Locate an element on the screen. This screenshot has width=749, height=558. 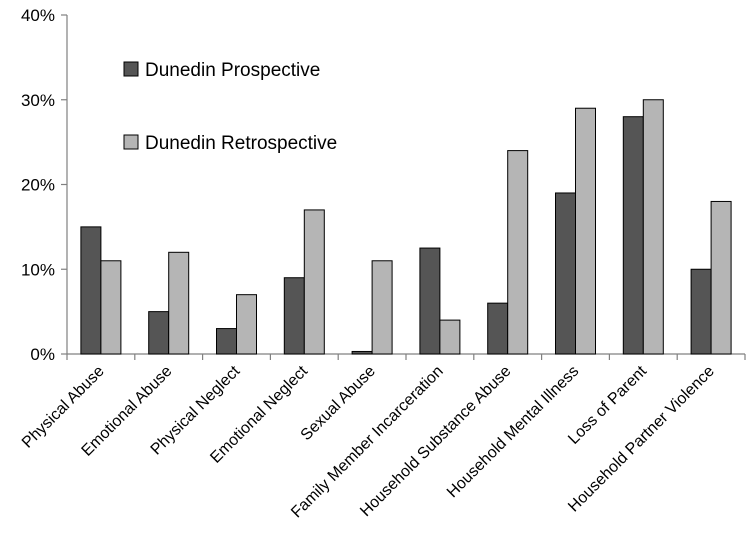
x-category-label: Household Partner Violence is located at coordinates (641, 439).